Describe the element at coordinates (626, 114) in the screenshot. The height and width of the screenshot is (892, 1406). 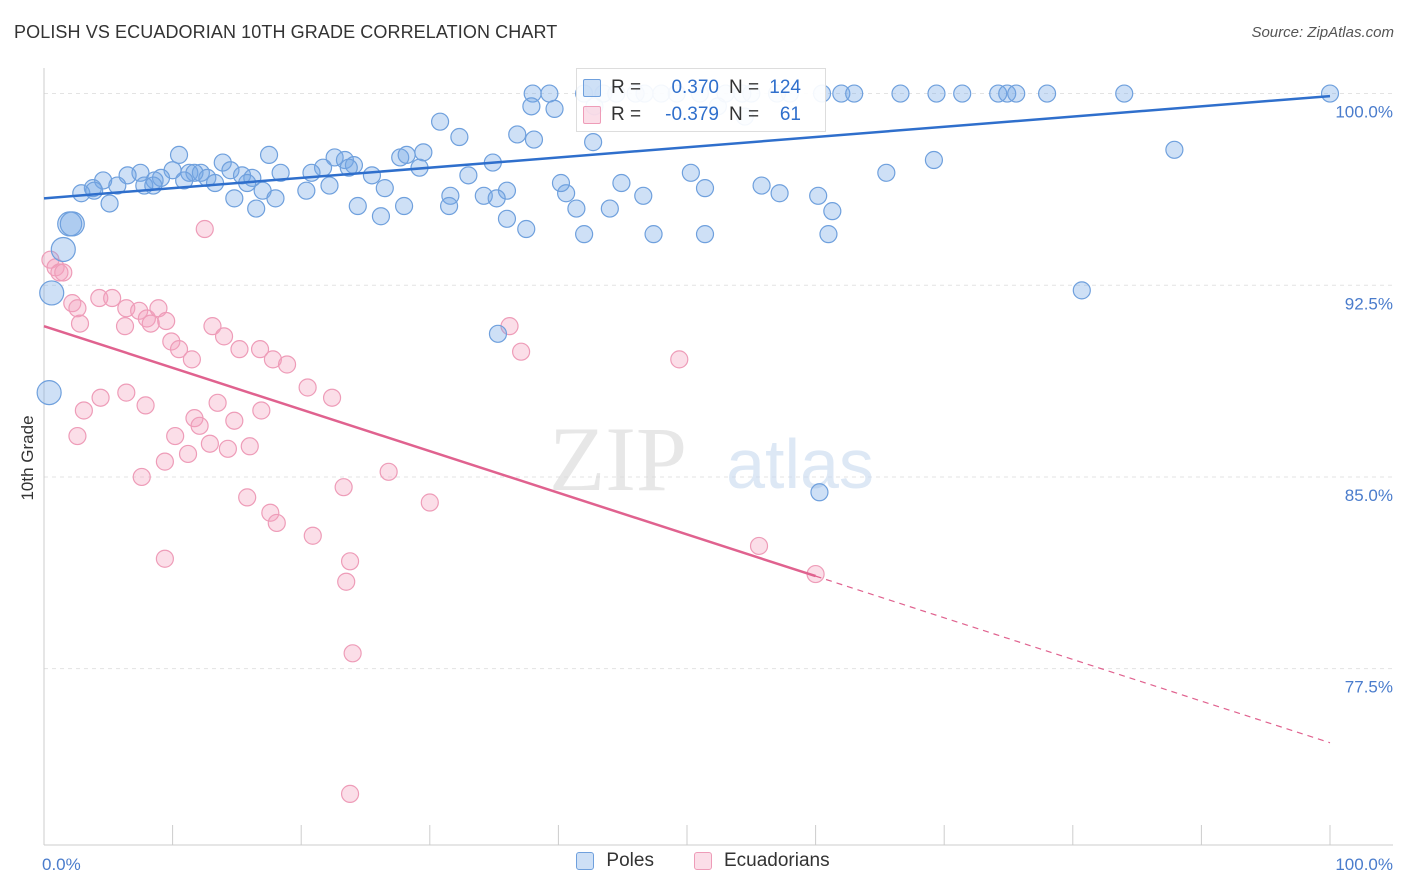
I see `ecuadorians-r-label: R =` at that location.